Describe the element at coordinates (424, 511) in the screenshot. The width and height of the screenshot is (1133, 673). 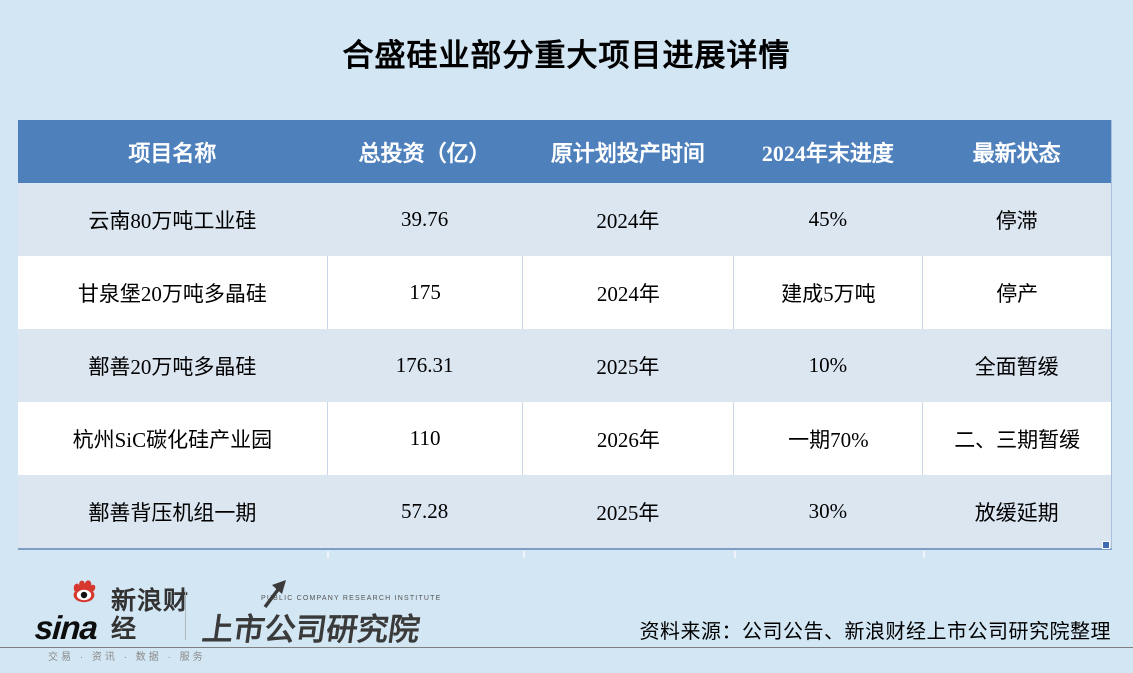
I see `cell-investment: 57.28` at that location.